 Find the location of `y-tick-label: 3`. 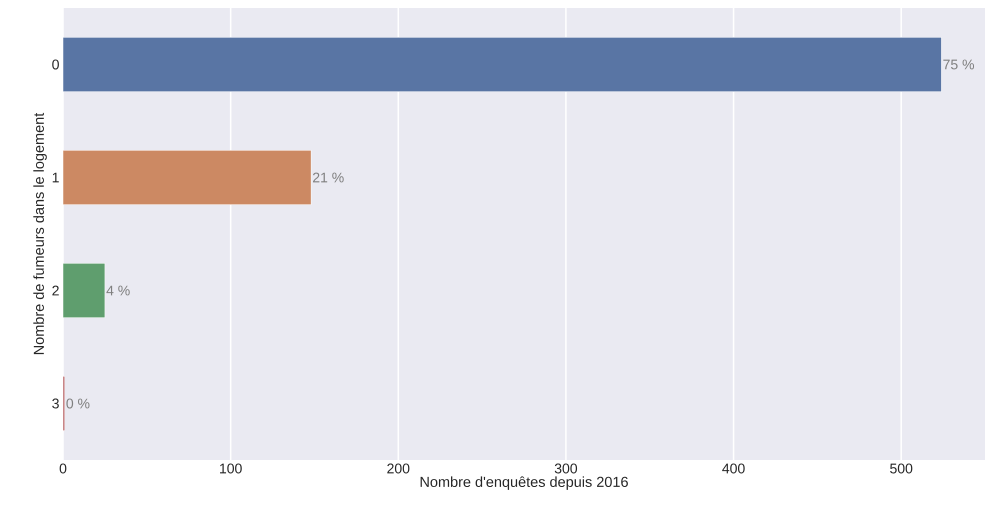

y-tick-label: 3 is located at coordinates (55, 403).